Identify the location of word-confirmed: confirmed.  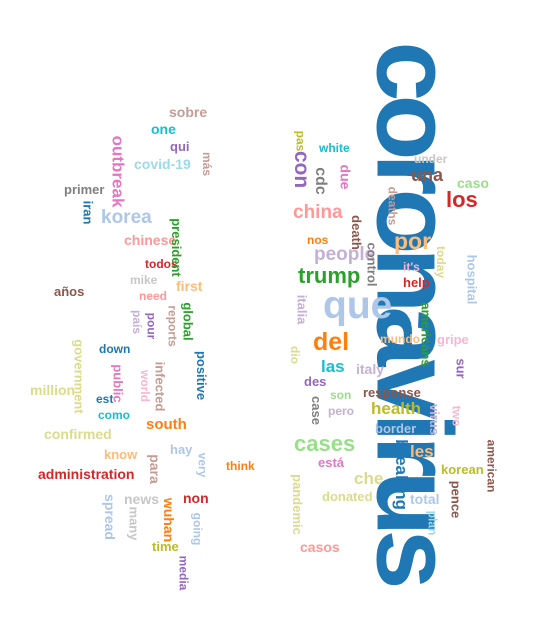
(78, 434).